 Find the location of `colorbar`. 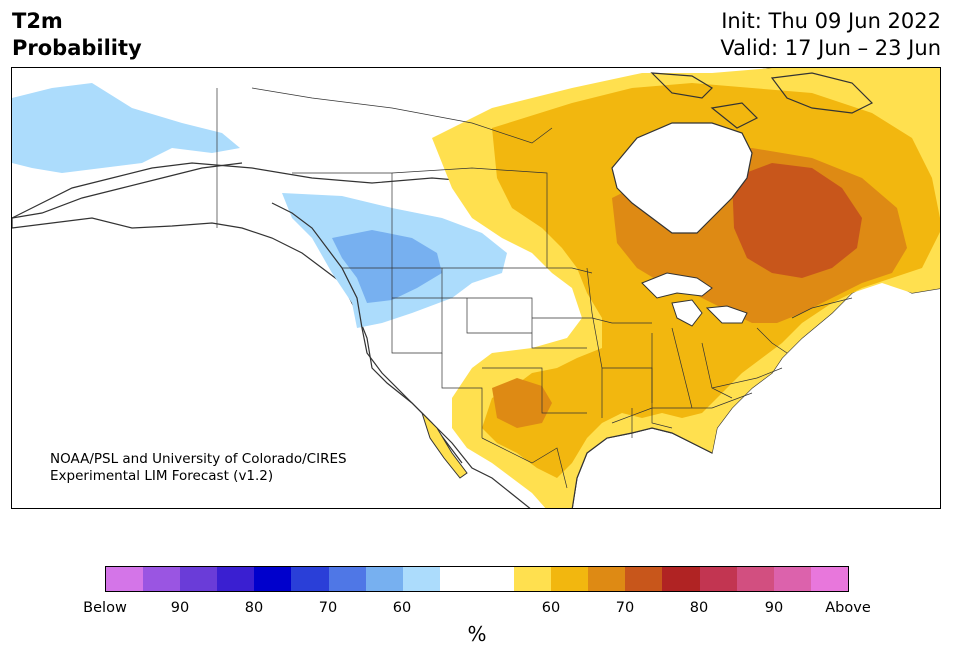

colorbar is located at coordinates (477, 579).